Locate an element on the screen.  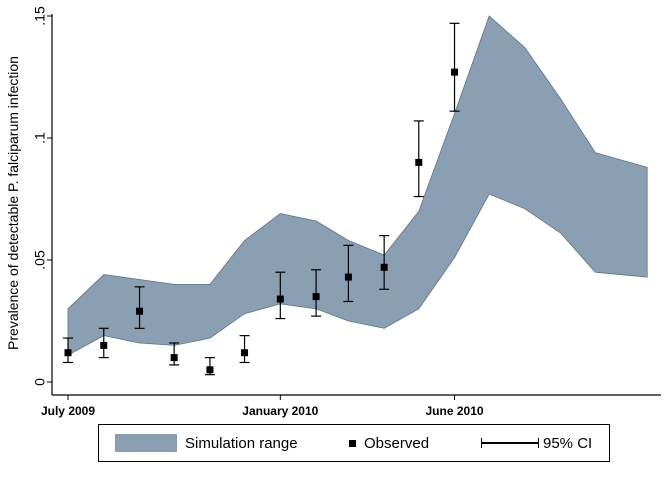
legend: Simulation range Observed 95% CI is located at coordinates (354, 443).